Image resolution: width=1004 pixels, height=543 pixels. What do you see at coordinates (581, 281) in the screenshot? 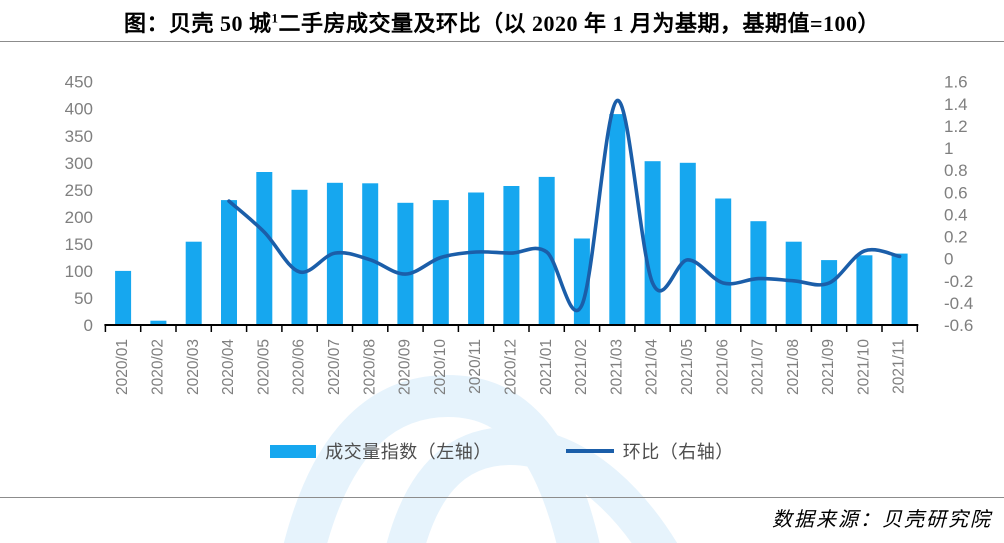
I see `bar-2021/02` at bounding box center [581, 281].